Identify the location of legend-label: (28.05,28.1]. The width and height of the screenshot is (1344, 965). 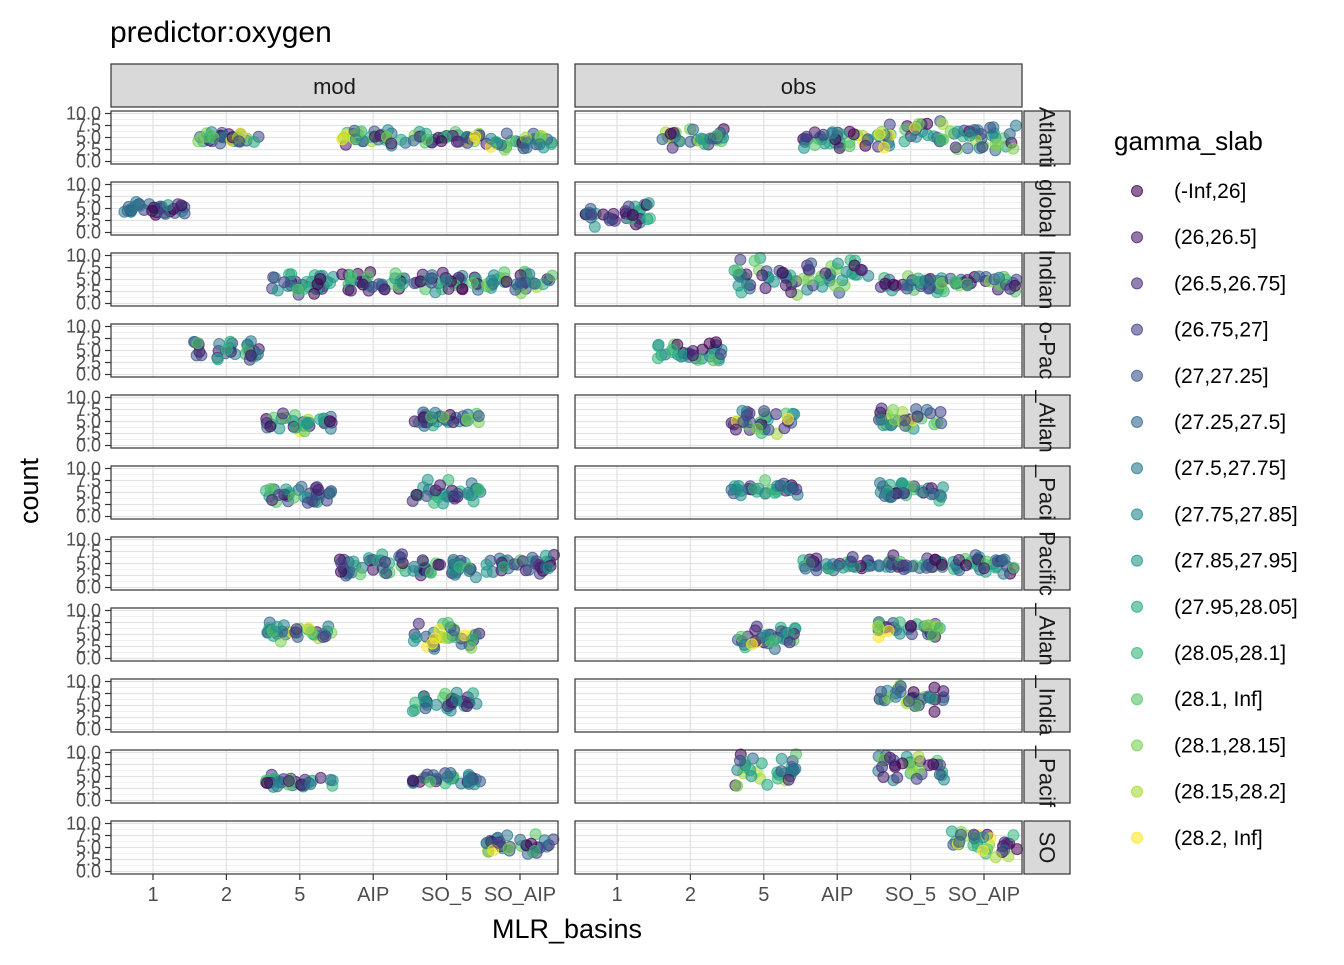
(1230, 653).